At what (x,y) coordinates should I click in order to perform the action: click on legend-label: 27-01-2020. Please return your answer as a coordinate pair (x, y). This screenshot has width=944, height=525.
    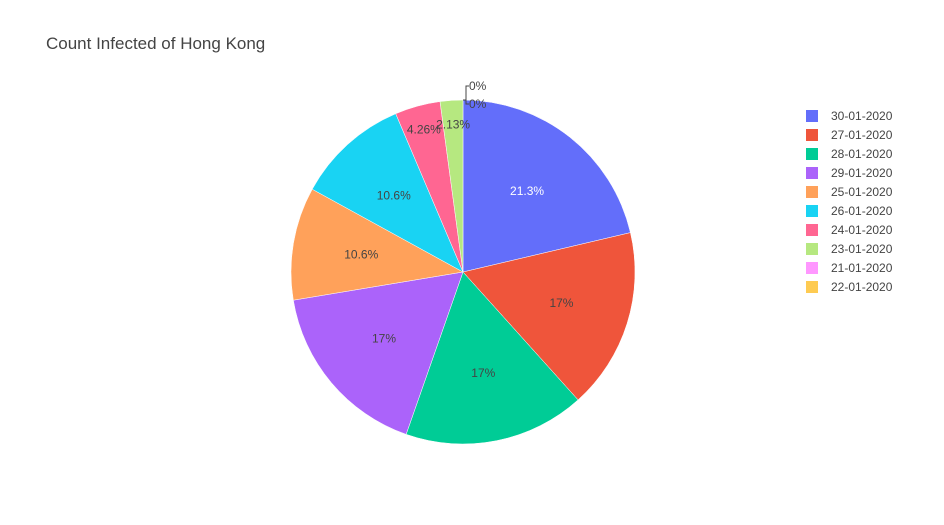
    Looking at the image, I should click on (862, 134).